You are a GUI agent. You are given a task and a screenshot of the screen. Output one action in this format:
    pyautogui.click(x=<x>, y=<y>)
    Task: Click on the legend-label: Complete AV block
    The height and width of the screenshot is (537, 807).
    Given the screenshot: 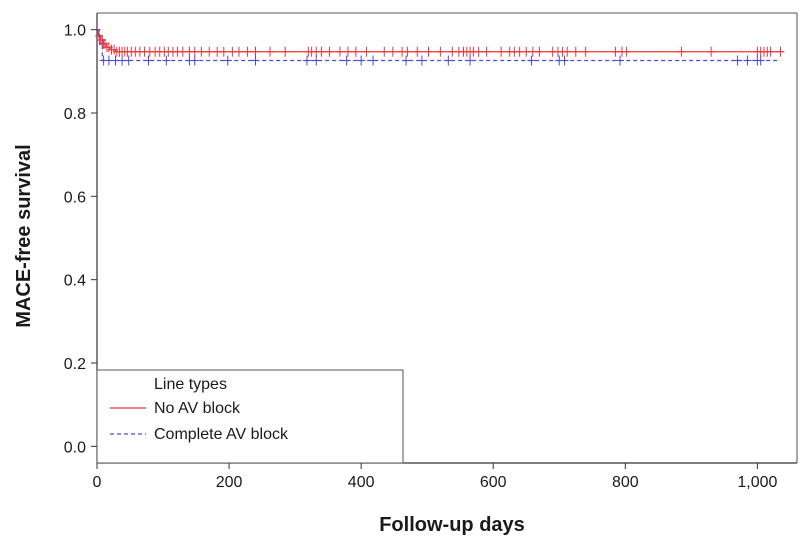 What is the action you would take?
    pyautogui.click(x=221, y=434)
    